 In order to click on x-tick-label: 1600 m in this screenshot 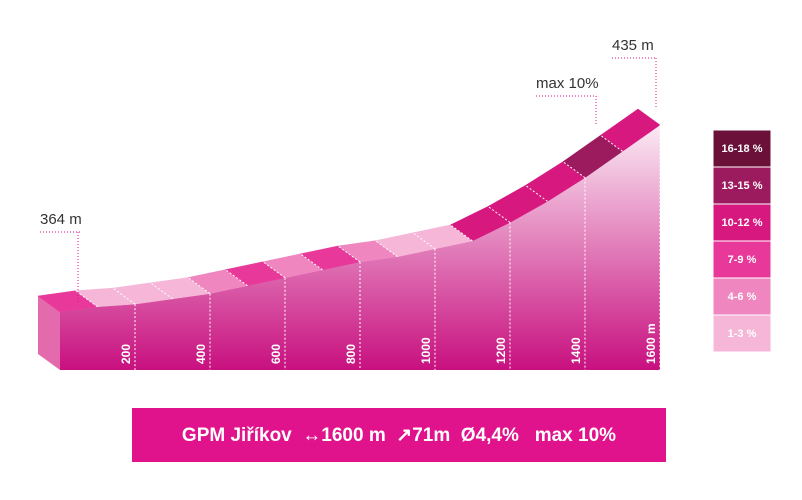, I will do `click(651, 343)`.